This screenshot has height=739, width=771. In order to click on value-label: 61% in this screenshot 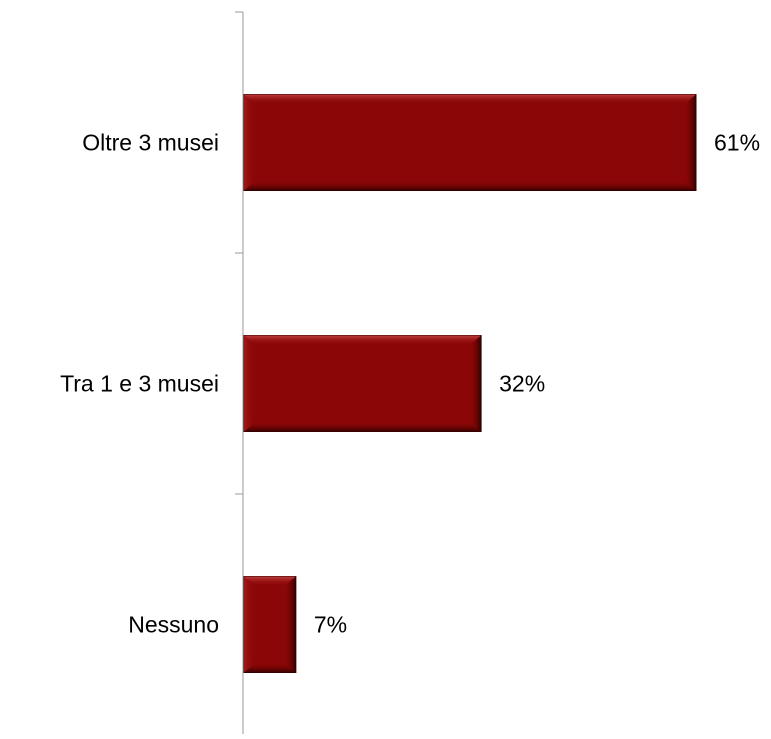, I will do `click(737, 143)`.